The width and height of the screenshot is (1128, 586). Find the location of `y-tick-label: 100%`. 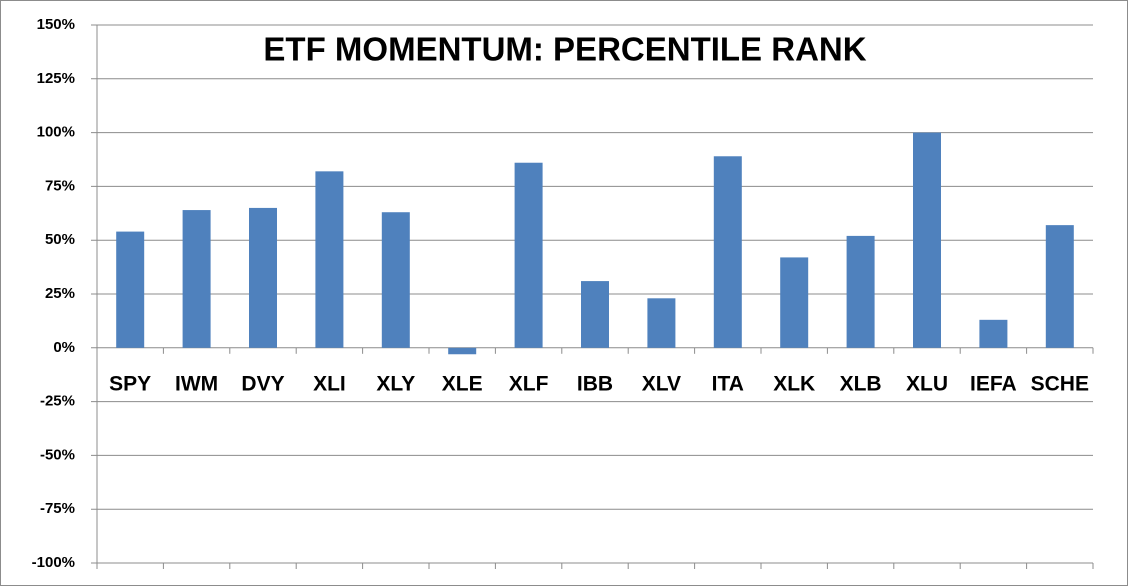

y-tick-label: 100% is located at coordinates (56, 132).